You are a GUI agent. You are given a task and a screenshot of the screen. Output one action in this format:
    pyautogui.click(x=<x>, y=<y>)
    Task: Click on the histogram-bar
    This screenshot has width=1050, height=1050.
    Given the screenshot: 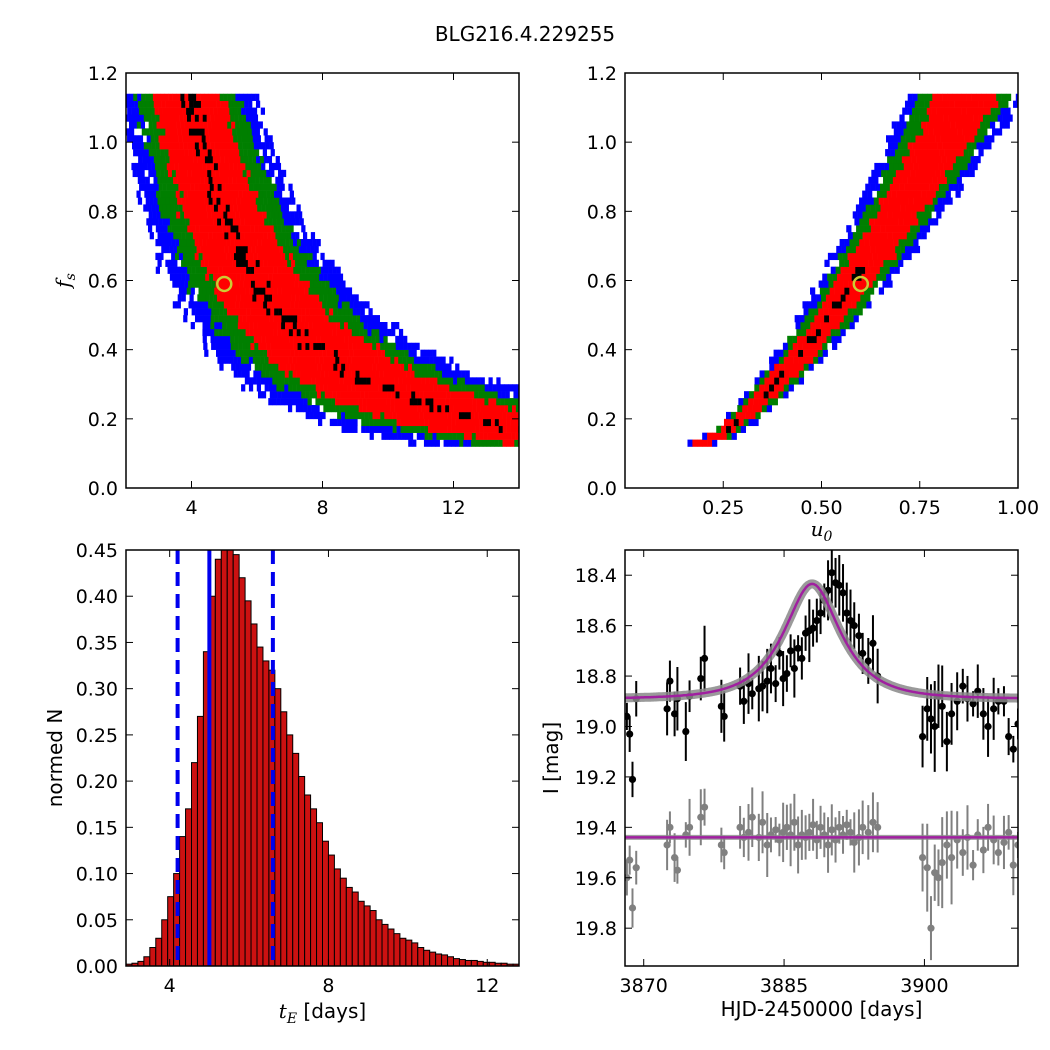 What is the action you would take?
    pyautogui.click(x=355, y=928)
    